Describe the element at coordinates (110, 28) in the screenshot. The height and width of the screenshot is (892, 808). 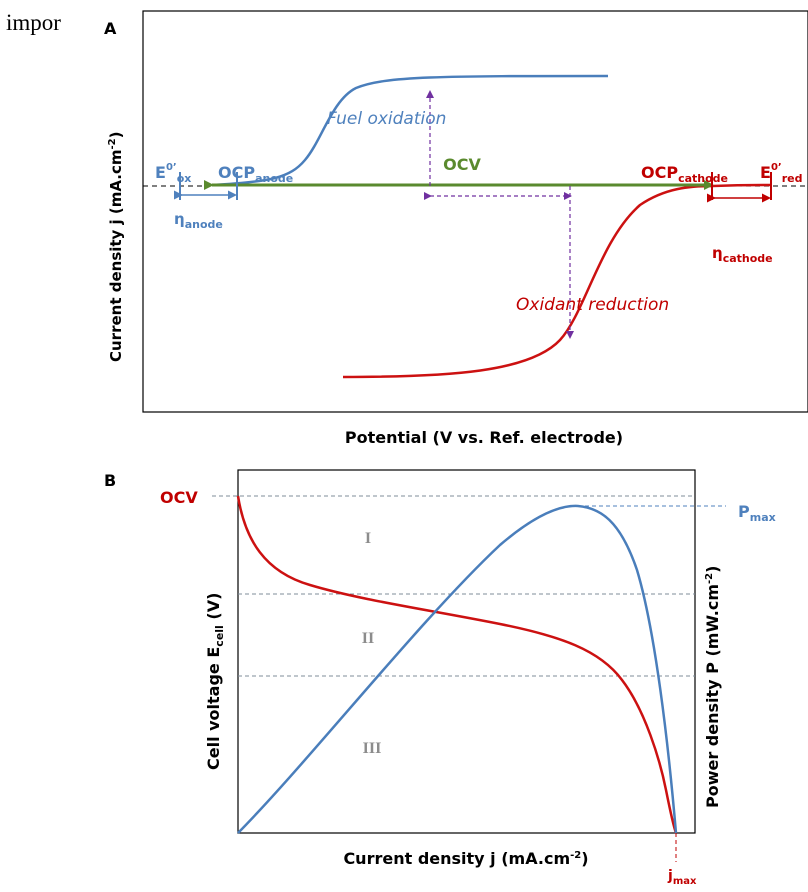
I see `panel-a-letter: A` at that location.